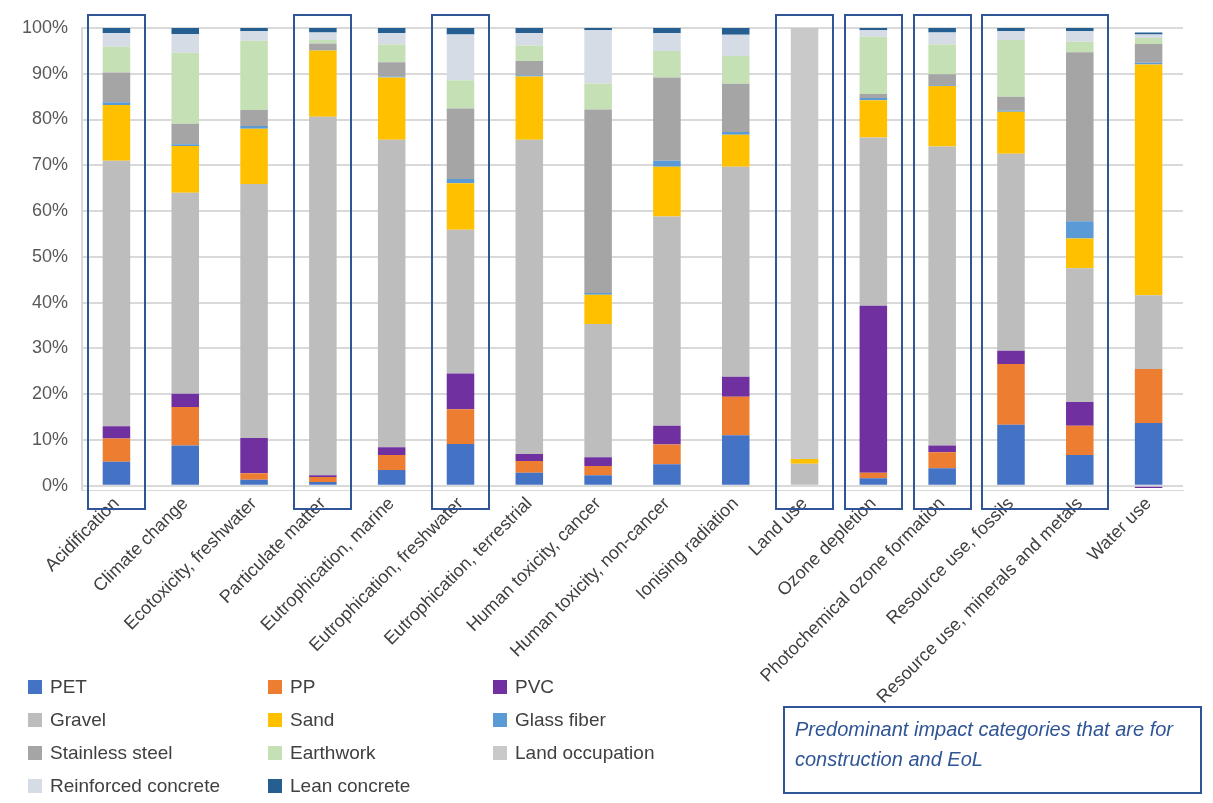 The height and width of the screenshot is (803, 1213). Describe the element at coordinates (50, 438) in the screenshot. I see `y-tick-label: 10%` at that location.